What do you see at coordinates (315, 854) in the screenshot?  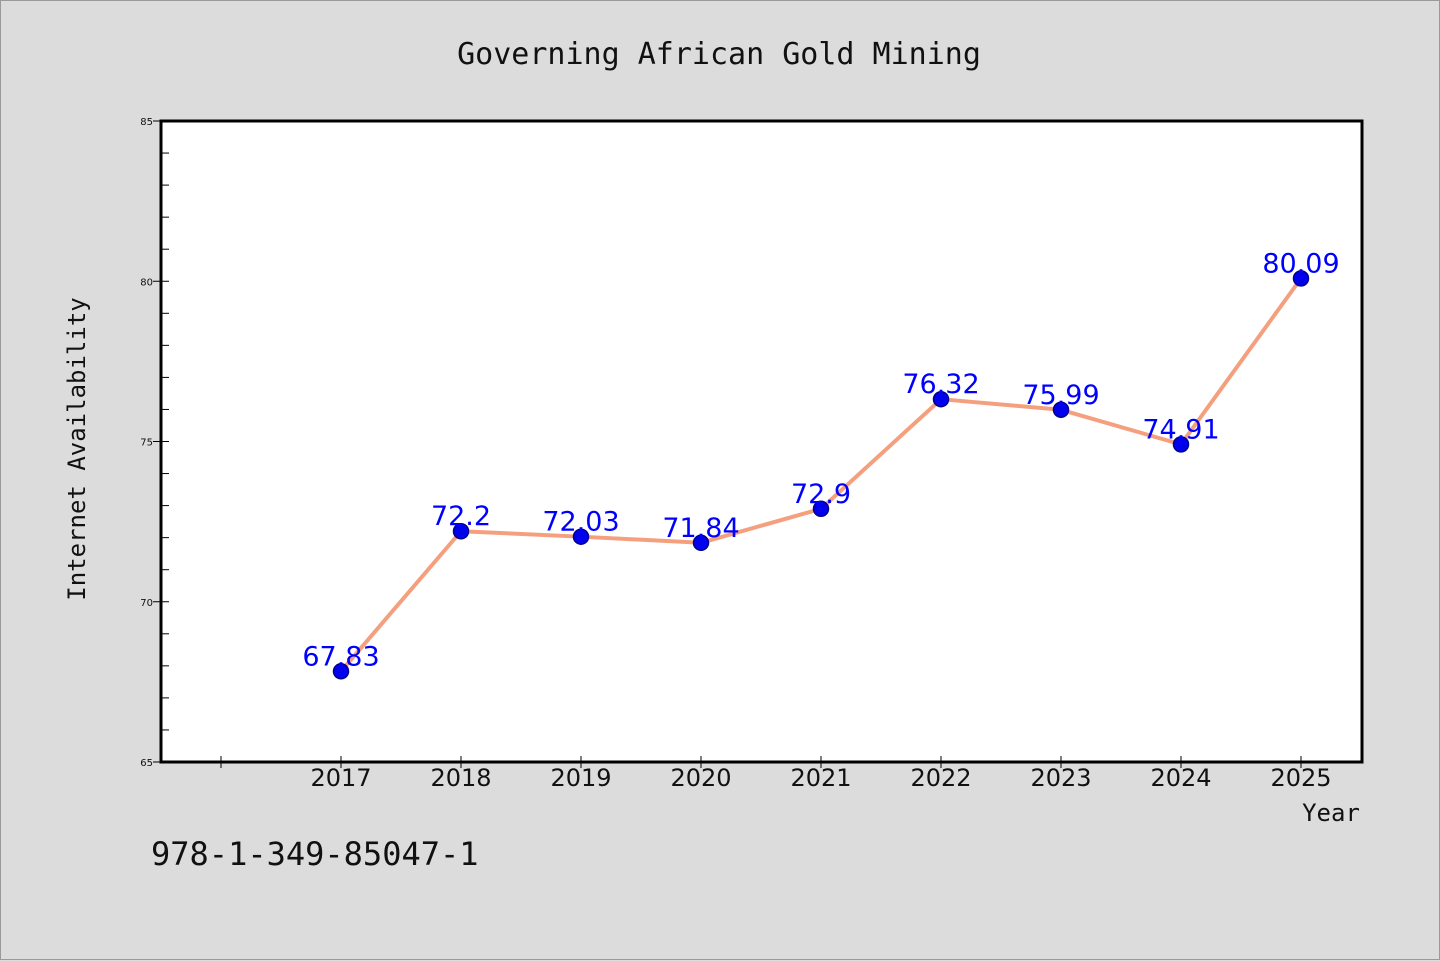 I see `isbn-text: 978-1-349-85047-1` at bounding box center [315, 854].